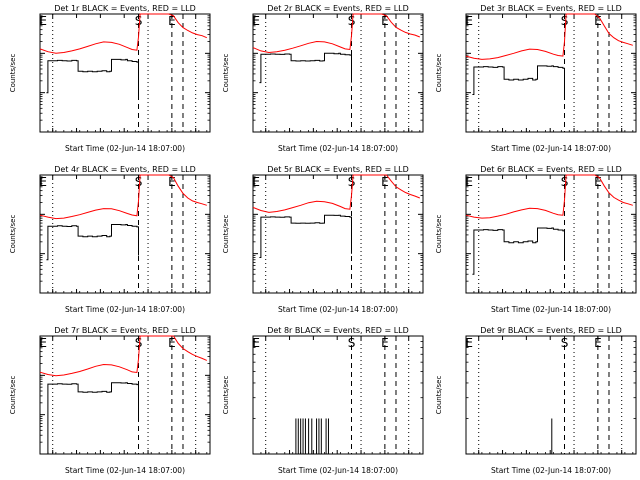 The image size is (640, 480). I want to click on panel-title: Det 2r BLACK = Events, RED = LLD, so click(338, 8).